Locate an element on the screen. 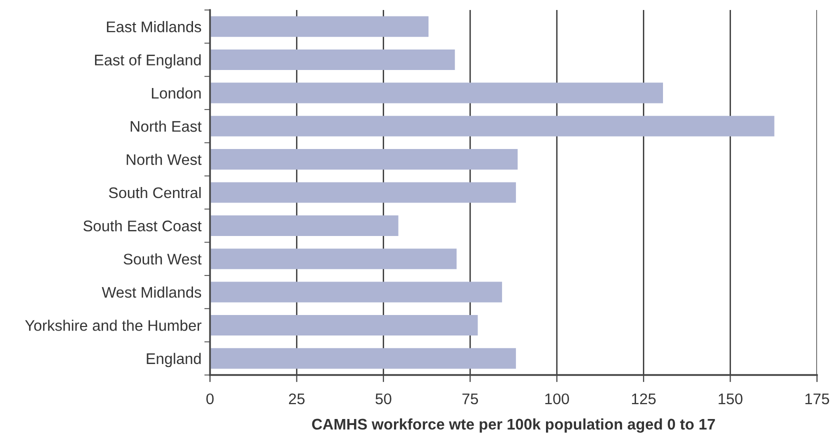 The height and width of the screenshot is (441, 833). x-tick-label: 175 is located at coordinates (817, 399).